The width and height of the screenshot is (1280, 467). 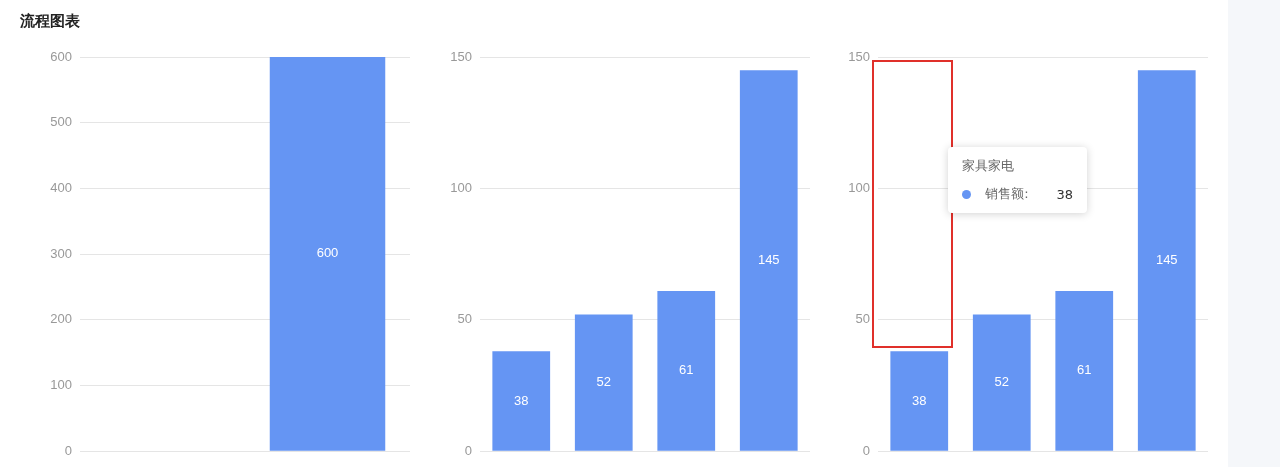 What do you see at coordinates (61, 56) in the screenshot?
I see `y-tick-label: 600` at bounding box center [61, 56].